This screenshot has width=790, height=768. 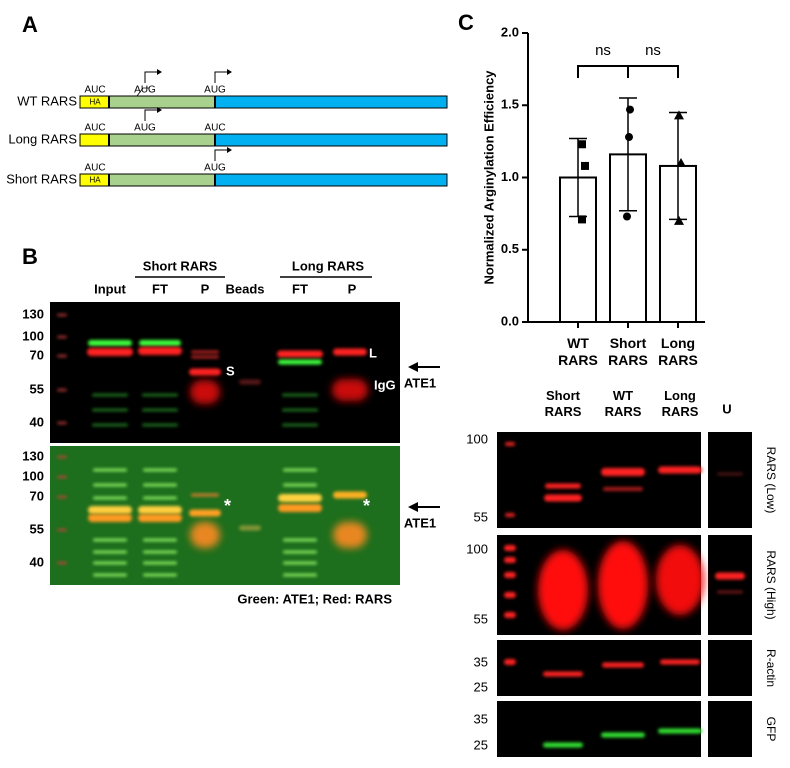 I want to click on y-tick-label: 0.0, so click(x=510, y=320).